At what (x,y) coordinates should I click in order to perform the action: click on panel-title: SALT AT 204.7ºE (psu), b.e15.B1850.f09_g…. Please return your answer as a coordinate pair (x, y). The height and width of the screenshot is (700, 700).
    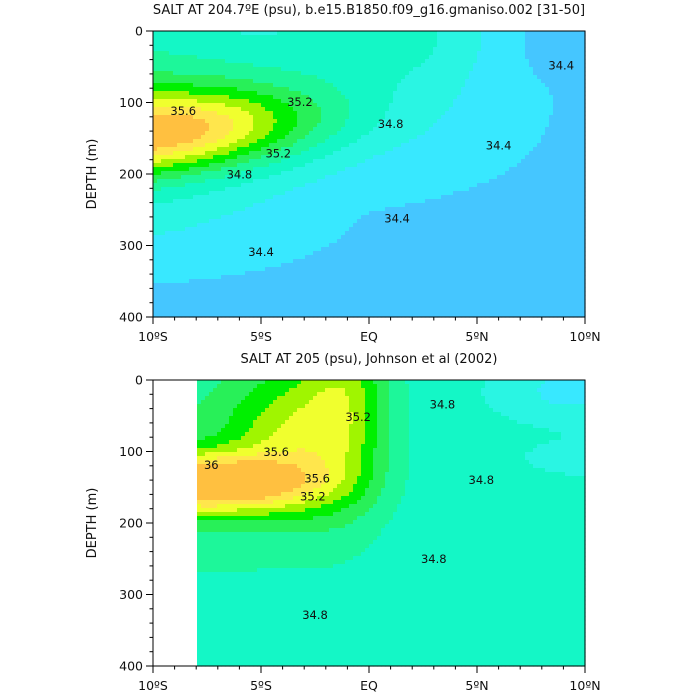
    Looking at the image, I should click on (369, 10).